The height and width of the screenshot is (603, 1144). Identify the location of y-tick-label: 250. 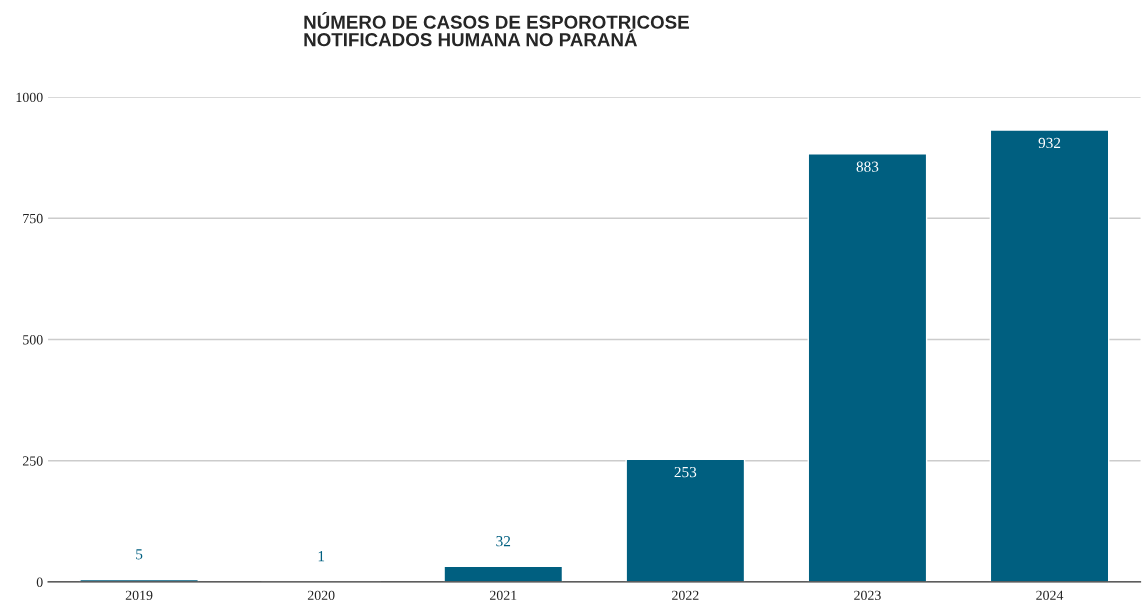
(32, 461).